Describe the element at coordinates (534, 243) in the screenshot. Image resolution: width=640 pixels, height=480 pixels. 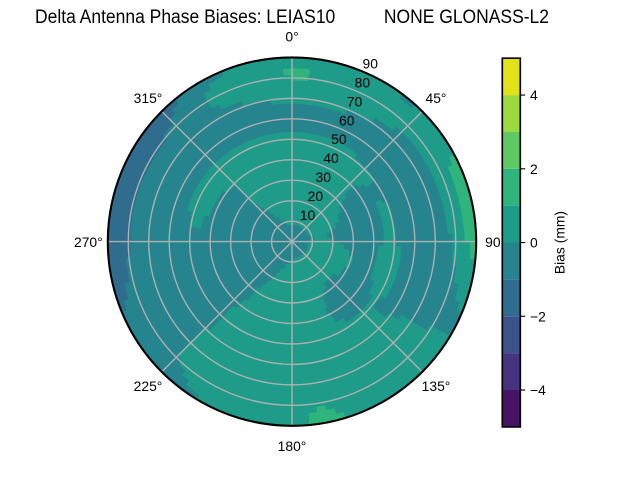
I see `svg-text: 0` at that location.